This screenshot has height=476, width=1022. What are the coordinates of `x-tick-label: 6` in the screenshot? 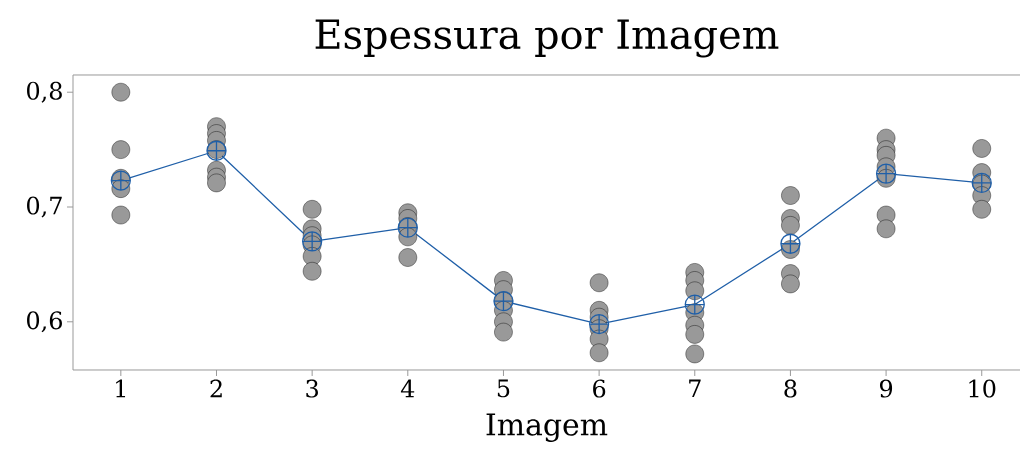 It's located at (599, 388).